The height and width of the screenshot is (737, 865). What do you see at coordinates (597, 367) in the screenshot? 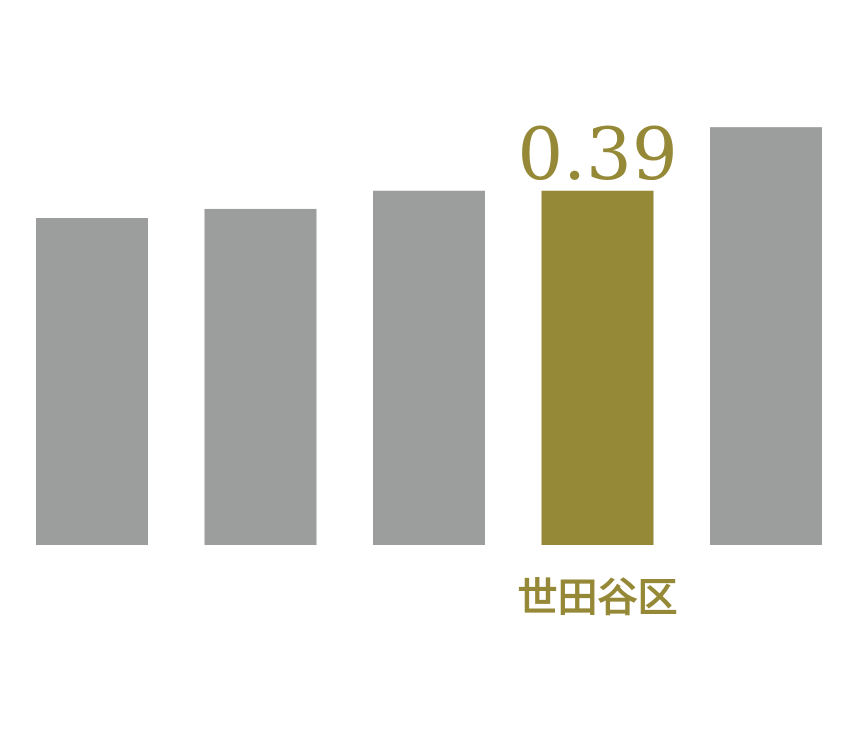
I see `bar-highlighted` at bounding box center [597, 367].